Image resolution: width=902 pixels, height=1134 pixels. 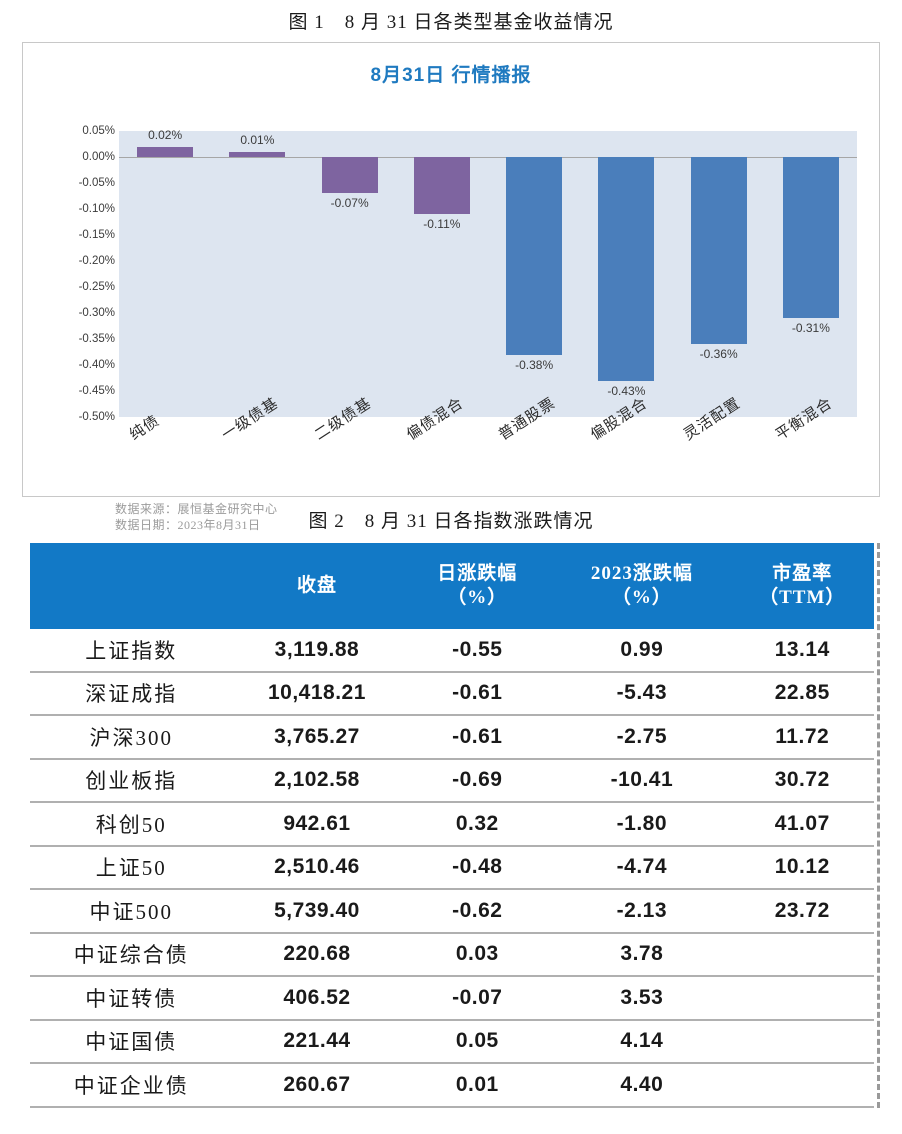 I want to click on y-axis-tick-label: -0.40%, so click(x=96, y=365).